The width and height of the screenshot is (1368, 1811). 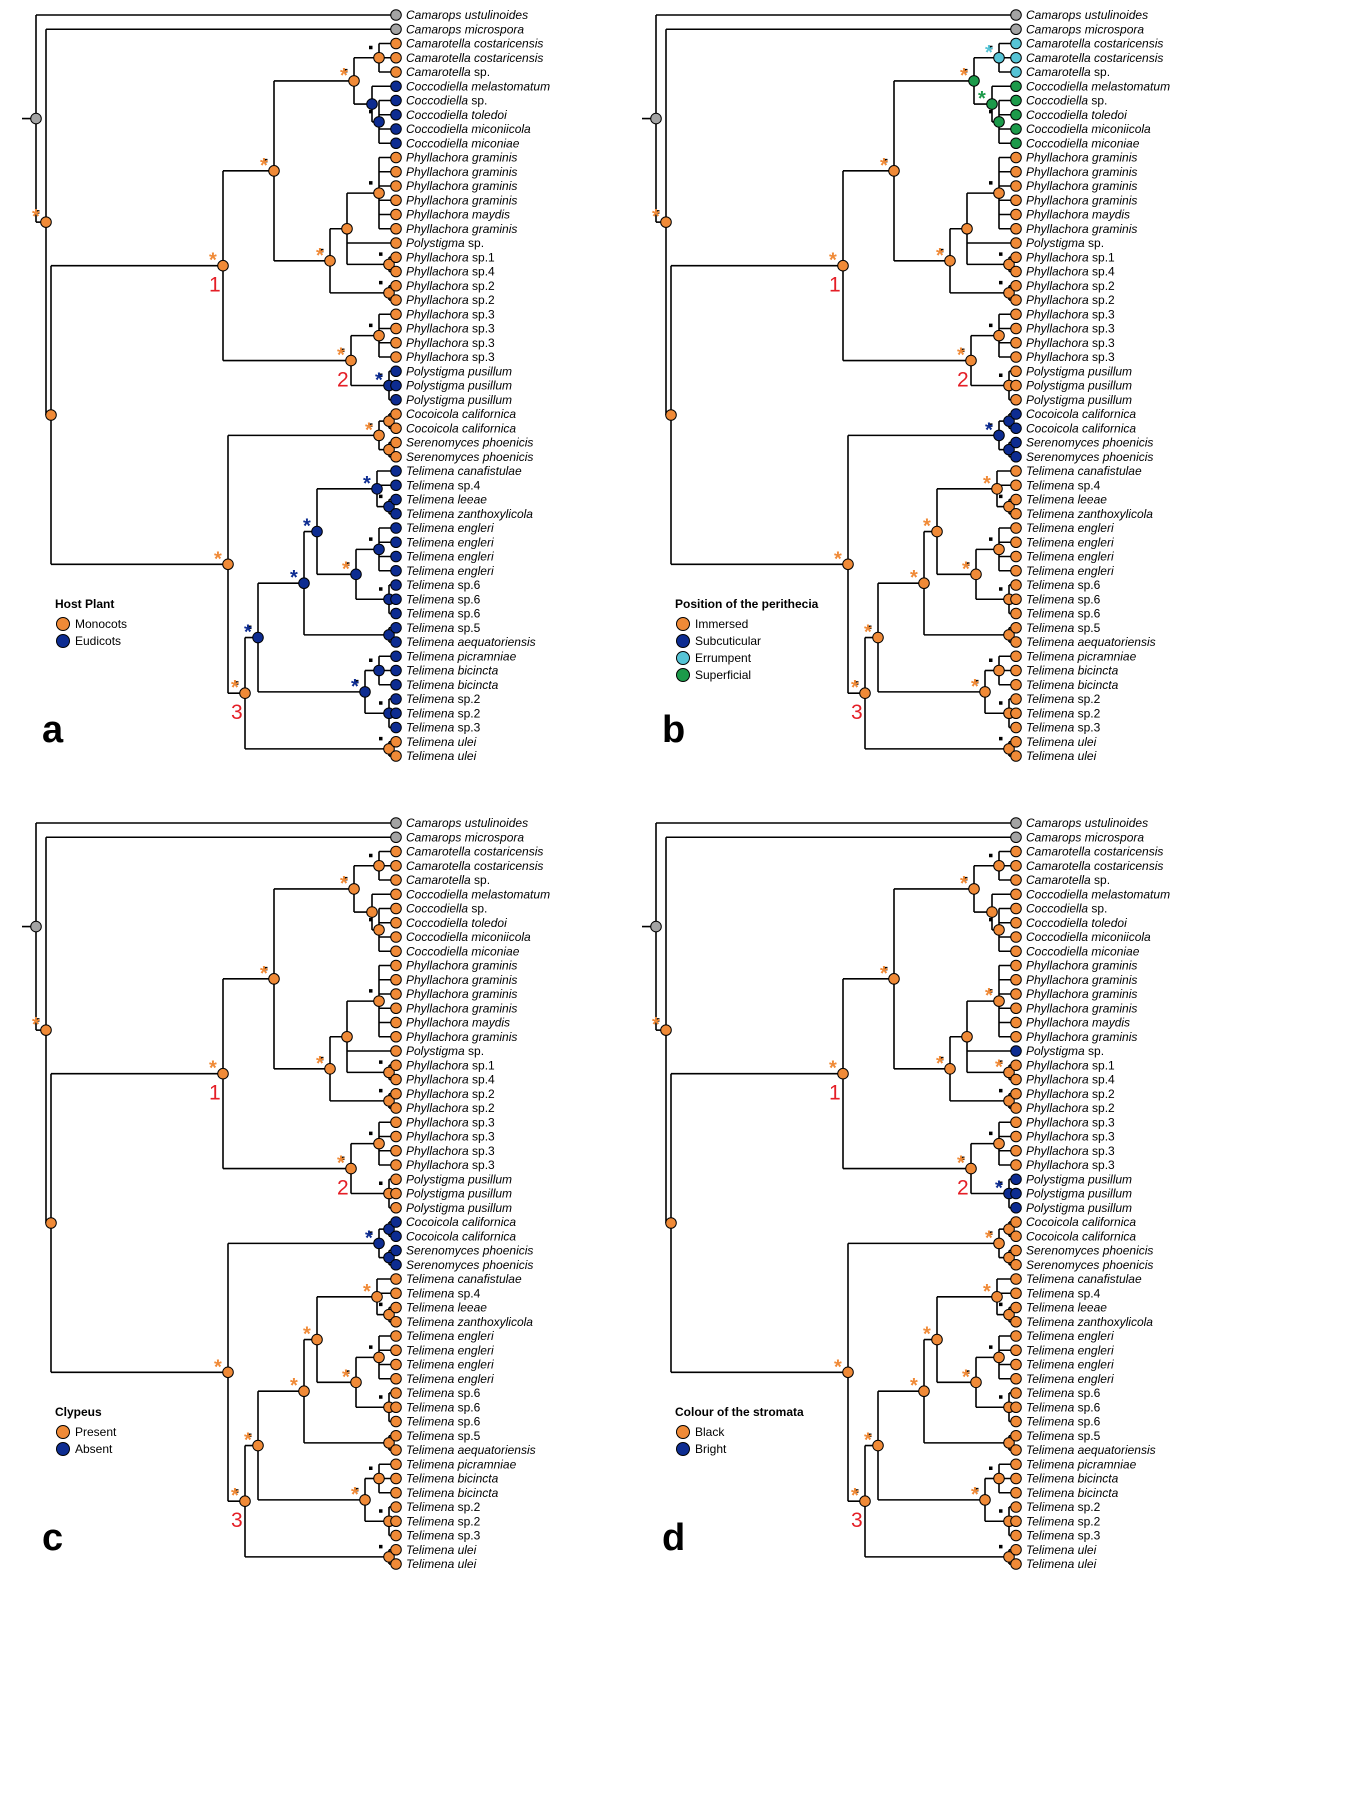 I want to click on node-state-coc, so click(x=992, y=912).